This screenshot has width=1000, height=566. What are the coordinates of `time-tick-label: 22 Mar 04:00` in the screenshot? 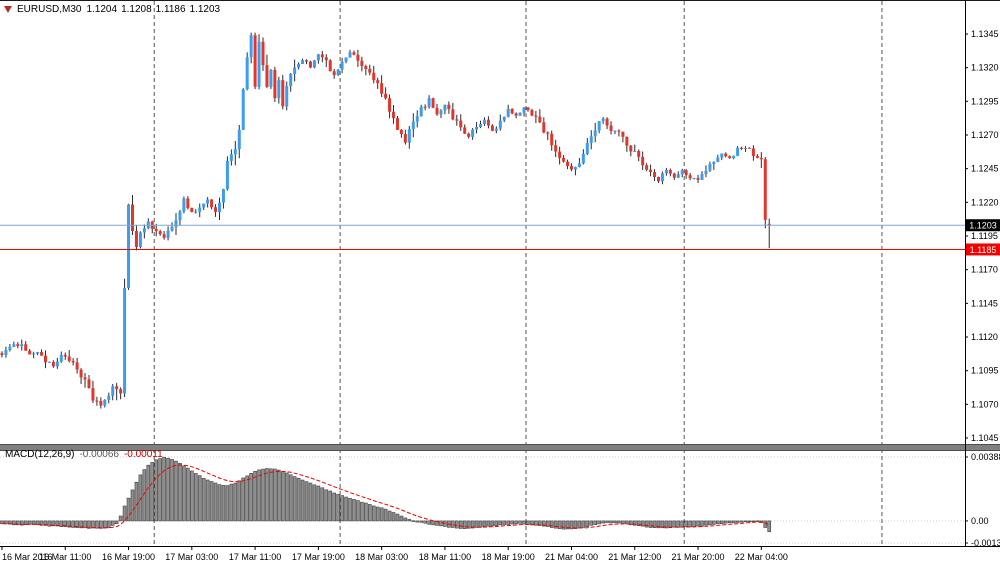 It's located at (761, 557).